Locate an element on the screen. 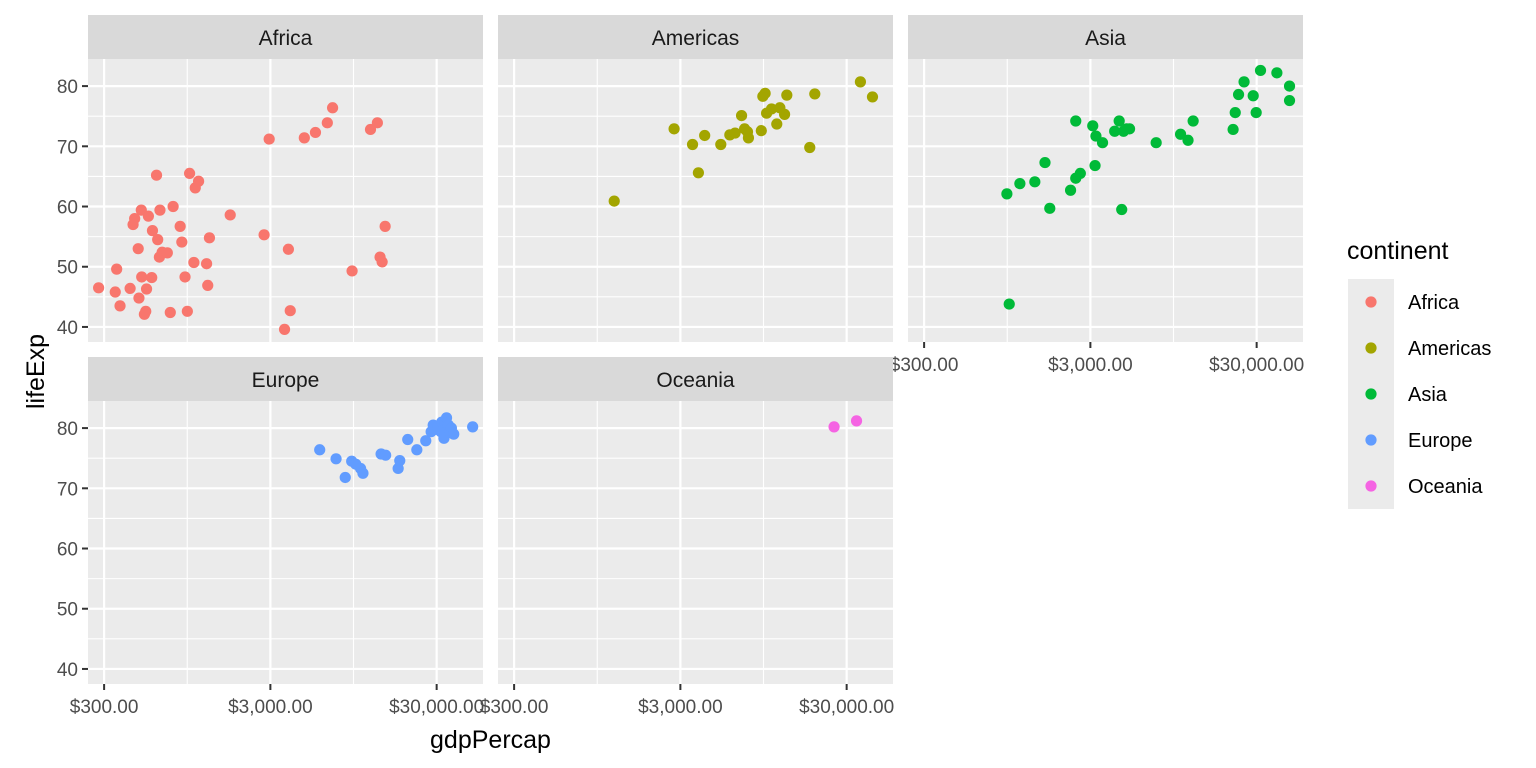 This screenshot has height=768, width=1536. facet-strip-label: Africa is located at coordinates (286, 38).